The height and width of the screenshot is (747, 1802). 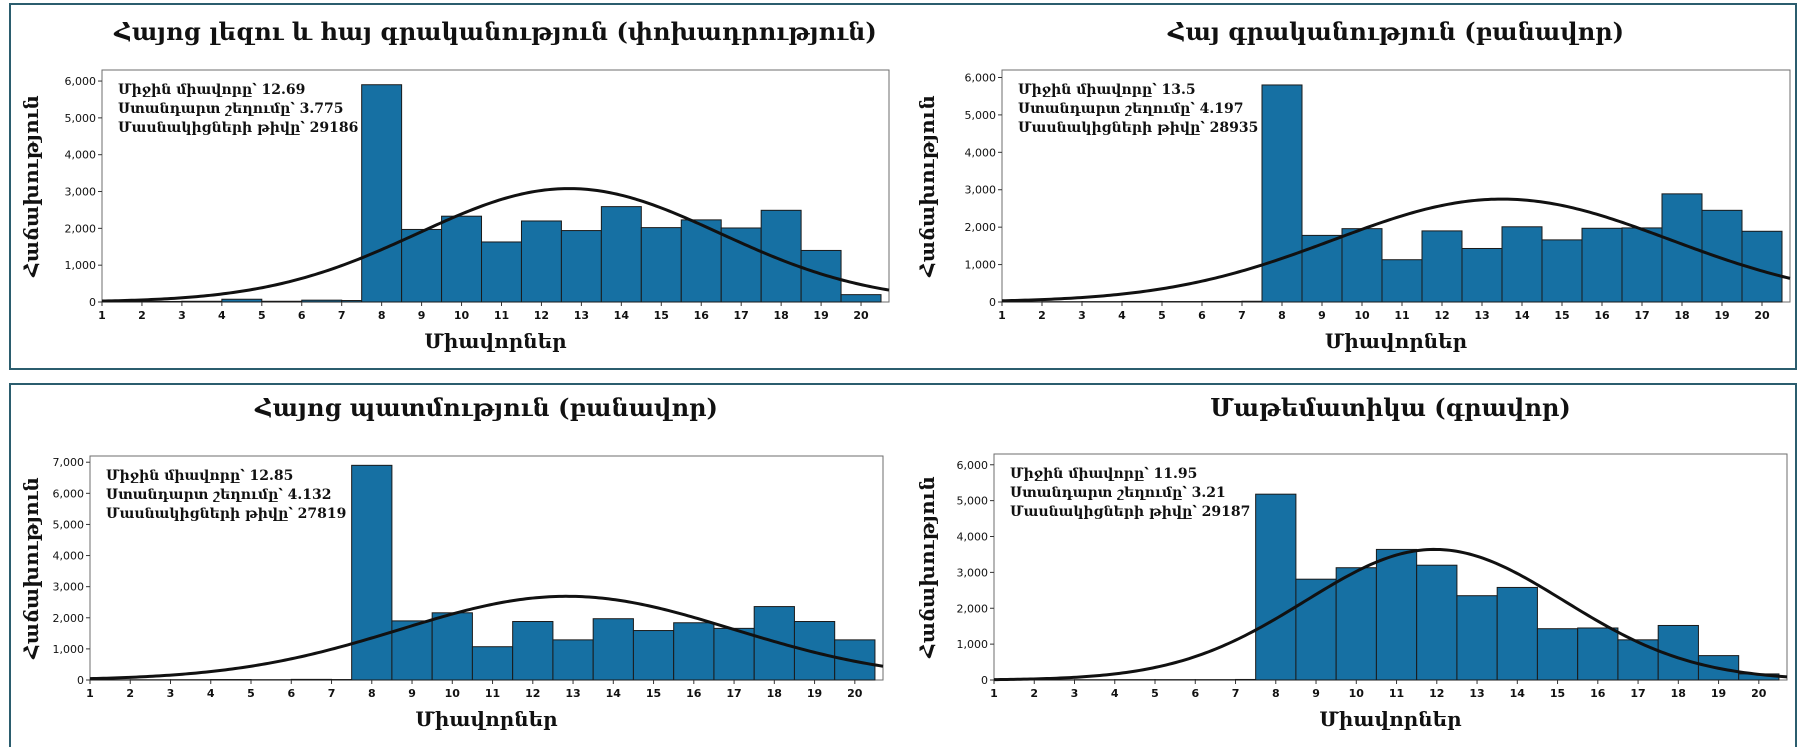 I want to click on y-tick-label: 4,000, so click(x=69, y=556).